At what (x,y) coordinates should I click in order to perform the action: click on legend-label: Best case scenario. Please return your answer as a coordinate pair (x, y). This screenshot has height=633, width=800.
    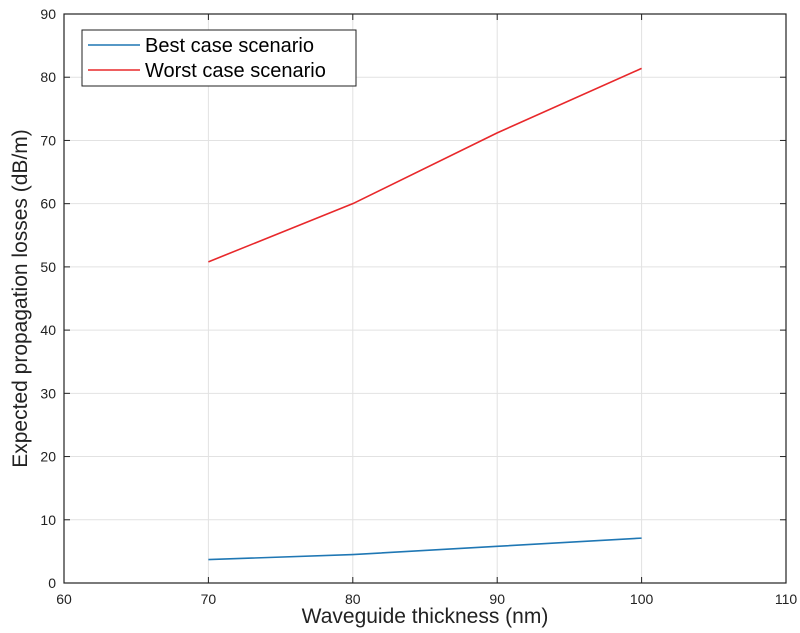
    Looking at the image, I should click on (229, 46).